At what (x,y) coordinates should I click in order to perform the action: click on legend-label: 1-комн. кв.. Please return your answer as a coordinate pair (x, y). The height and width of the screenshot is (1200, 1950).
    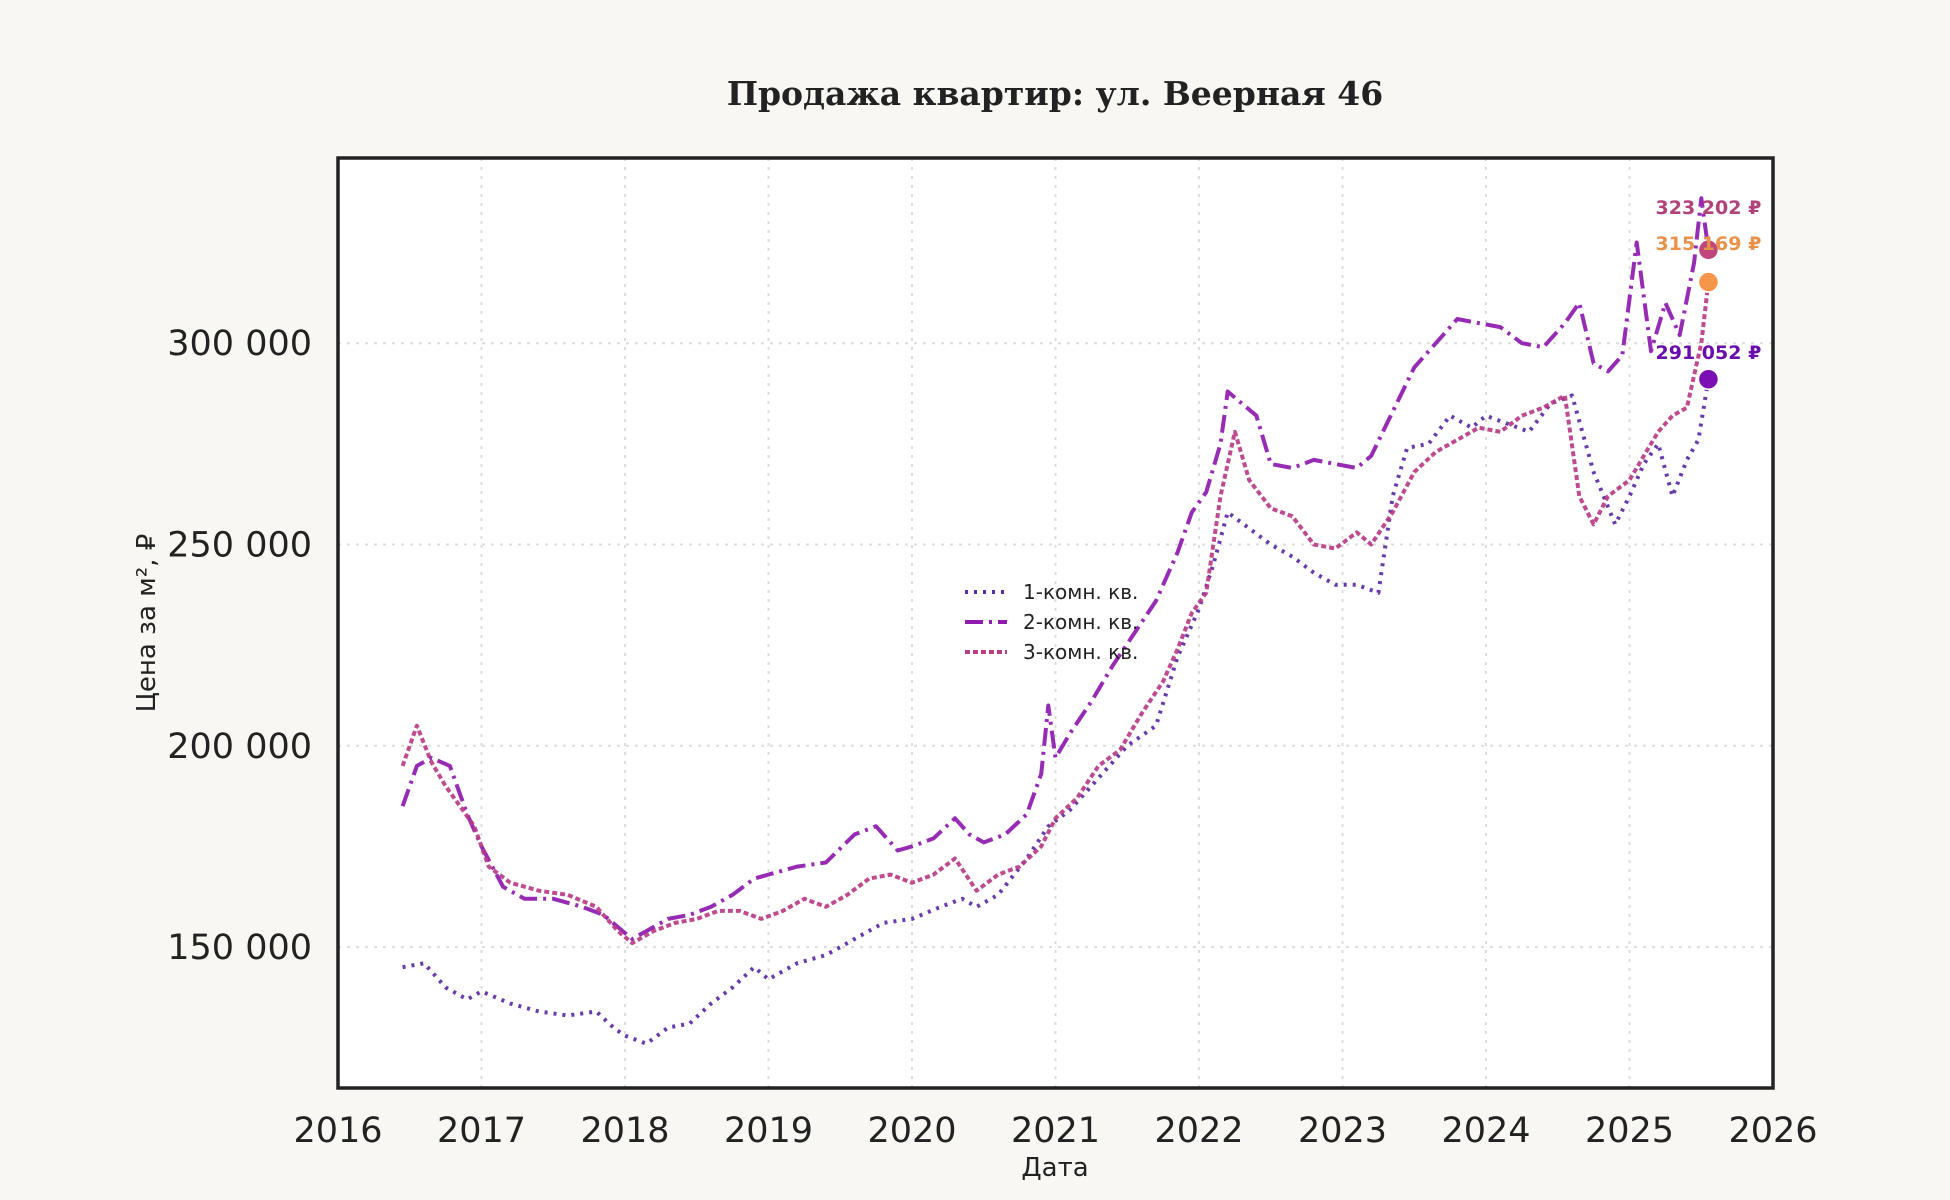
    Looking at the image, I should click on (1080, 592).